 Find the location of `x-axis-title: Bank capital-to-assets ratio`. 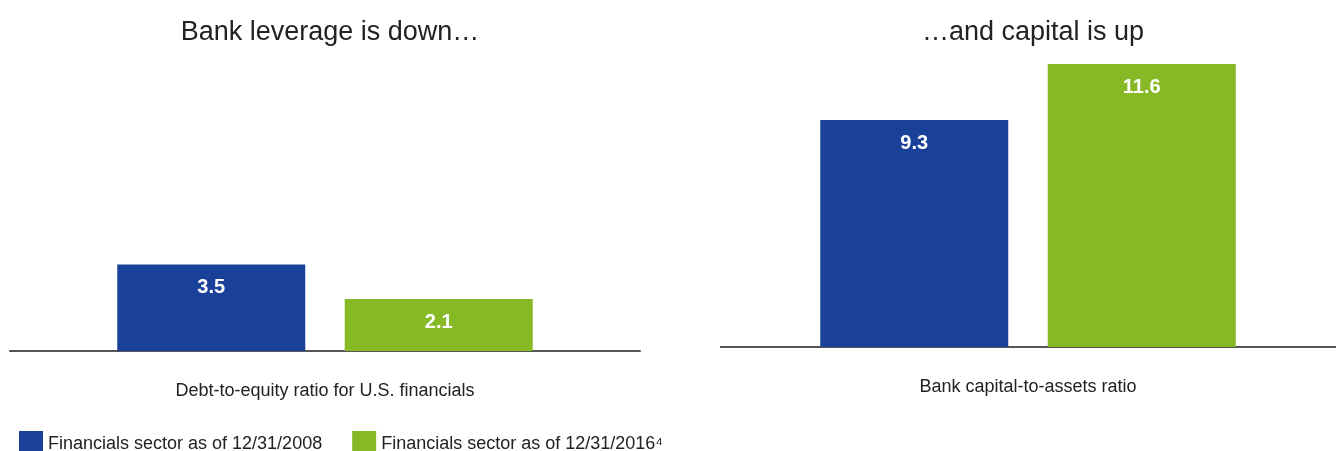

x-axis-title: Bank capital-to-assets ratio is located at coordinates (1028, 386).